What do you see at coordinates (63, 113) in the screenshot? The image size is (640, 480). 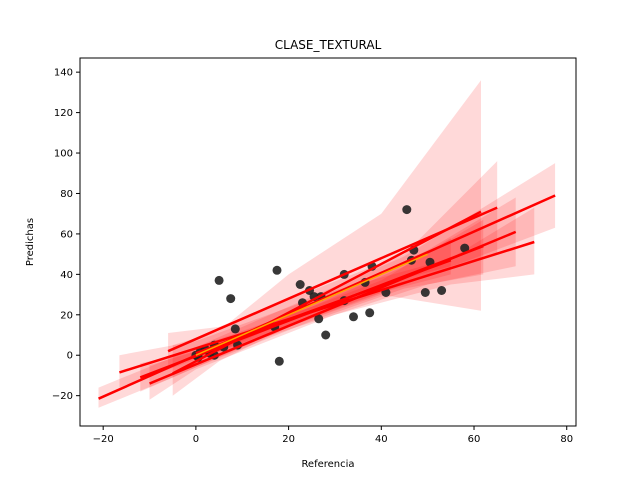 I see `y-tick-label: 120` at bounding box center [63, 113].